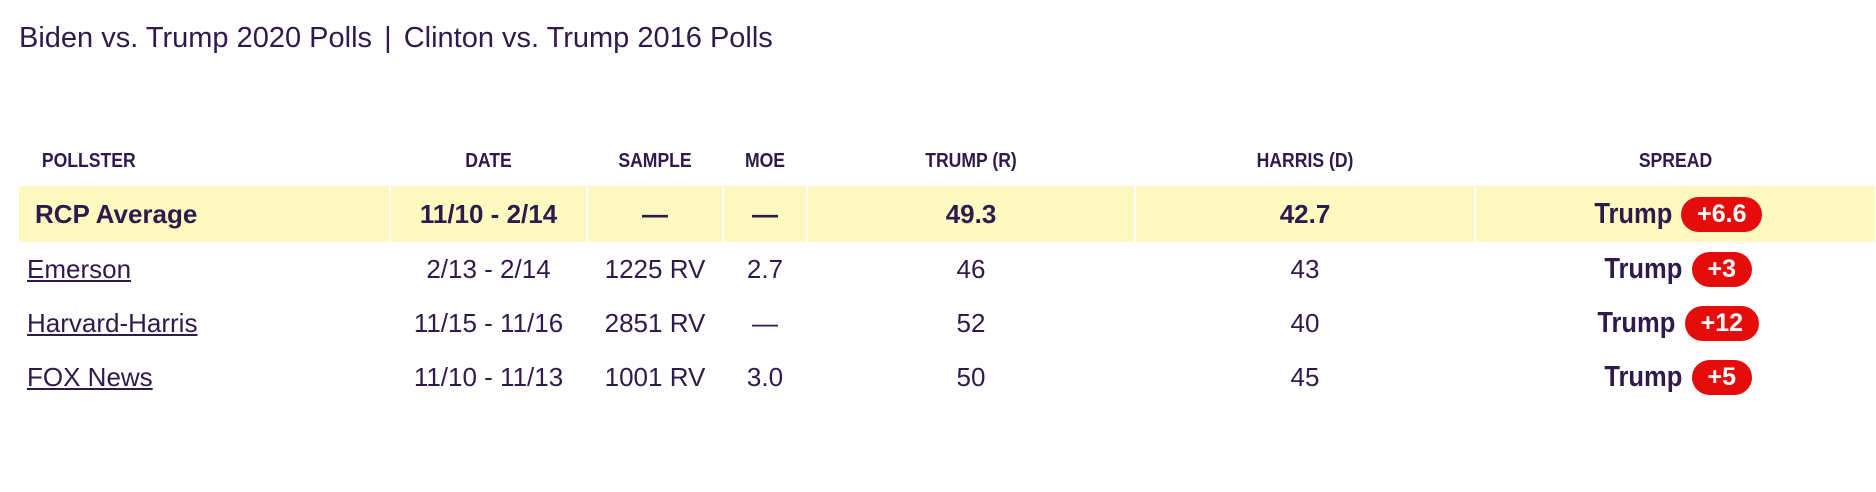 The image size is (1876, 492). What do you see at coordinates (112, 322) in the screenshot?
I see `pollster-link-harvard-harris: Harvard-Harris` at bounding box center [112, 322].